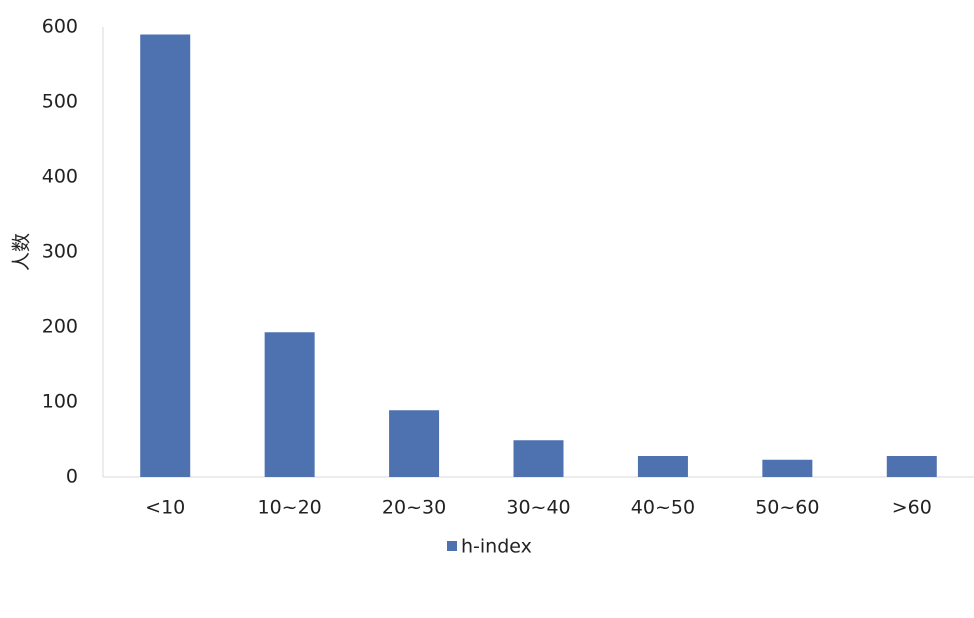  Describe the element at coordinates (165, 508) in the screenshot. I see `x-tick-label: <10` at that location.